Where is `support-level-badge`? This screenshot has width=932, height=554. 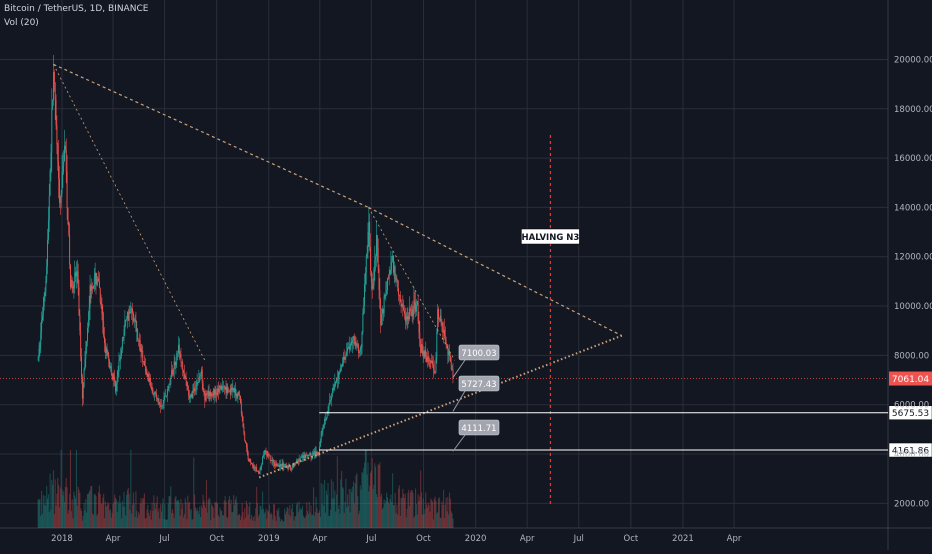 support-level-badge is located at coordinates (910, 412).